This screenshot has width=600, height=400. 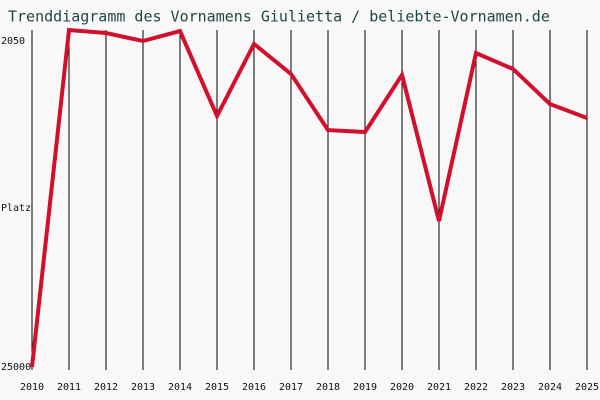 What do you see at coordinates (439, 387) in the screenshot?
I see `x-tick-label: 2021` at bounding box center [439, 387].